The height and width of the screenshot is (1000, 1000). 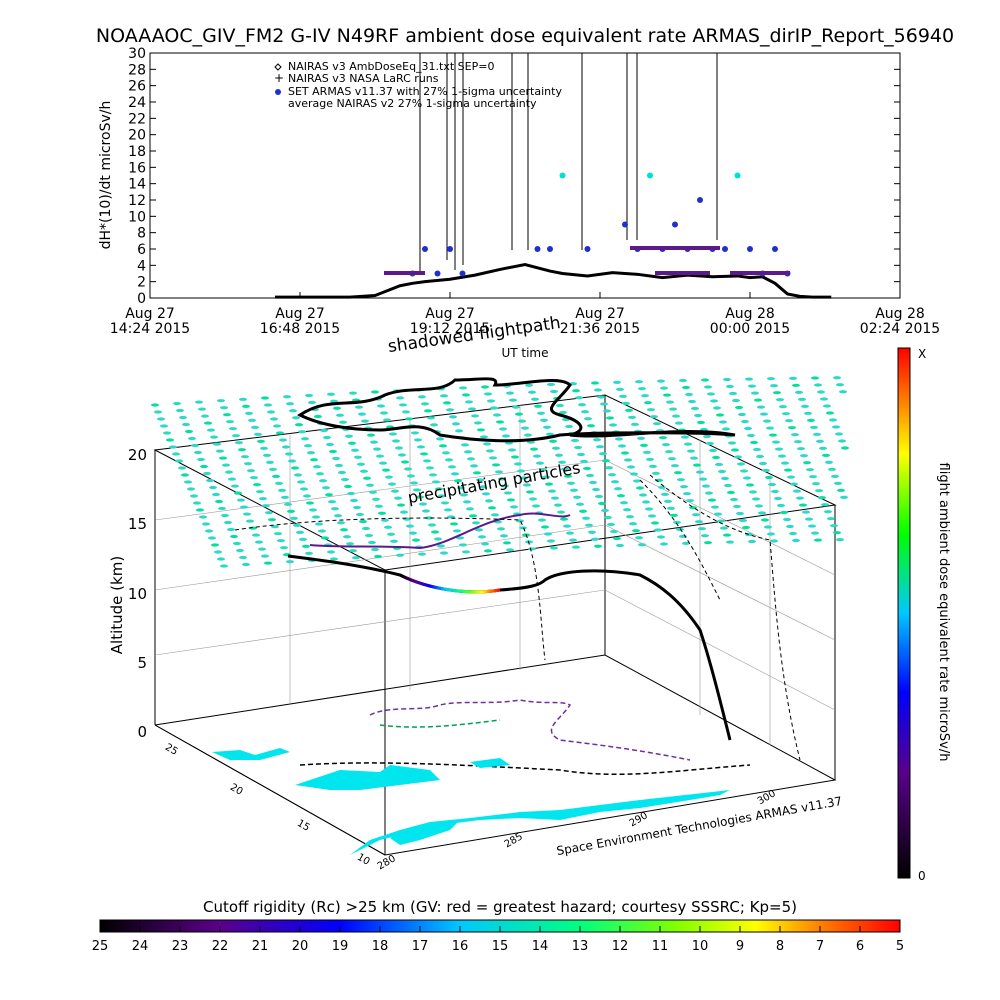 I want to click on y-tick-label: 12, so click(x=137, y=201).